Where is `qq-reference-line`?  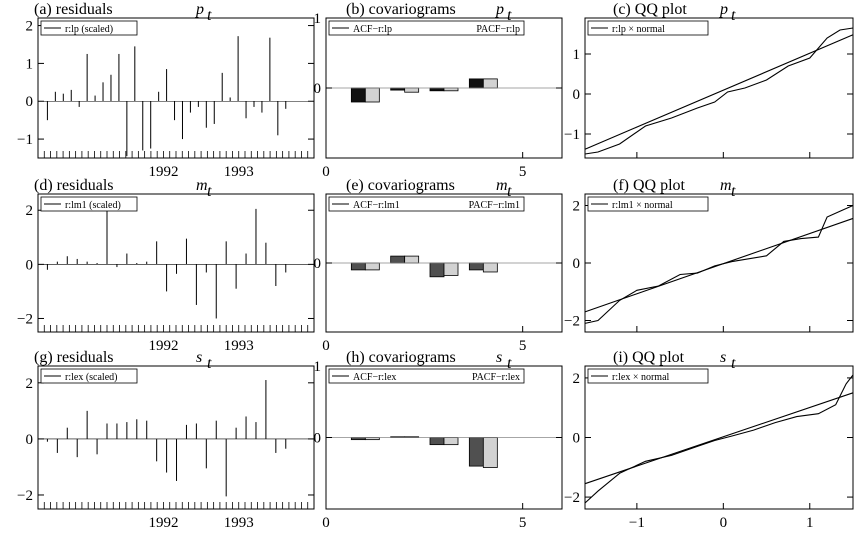 qq-reference-line is located at coordinates (719, 92).